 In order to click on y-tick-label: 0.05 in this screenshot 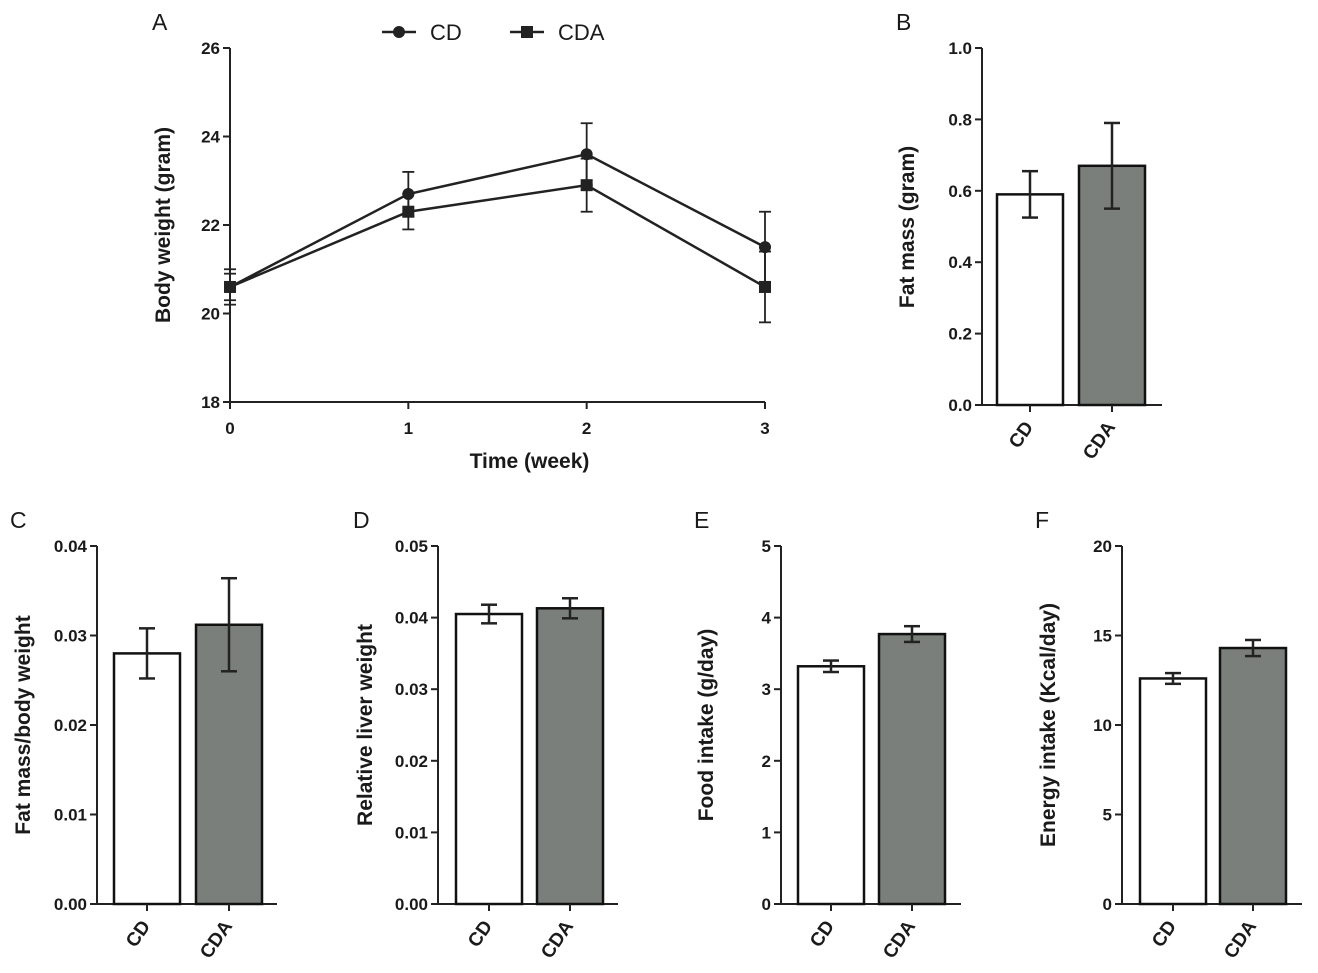, I will do `click(411, 546)`.